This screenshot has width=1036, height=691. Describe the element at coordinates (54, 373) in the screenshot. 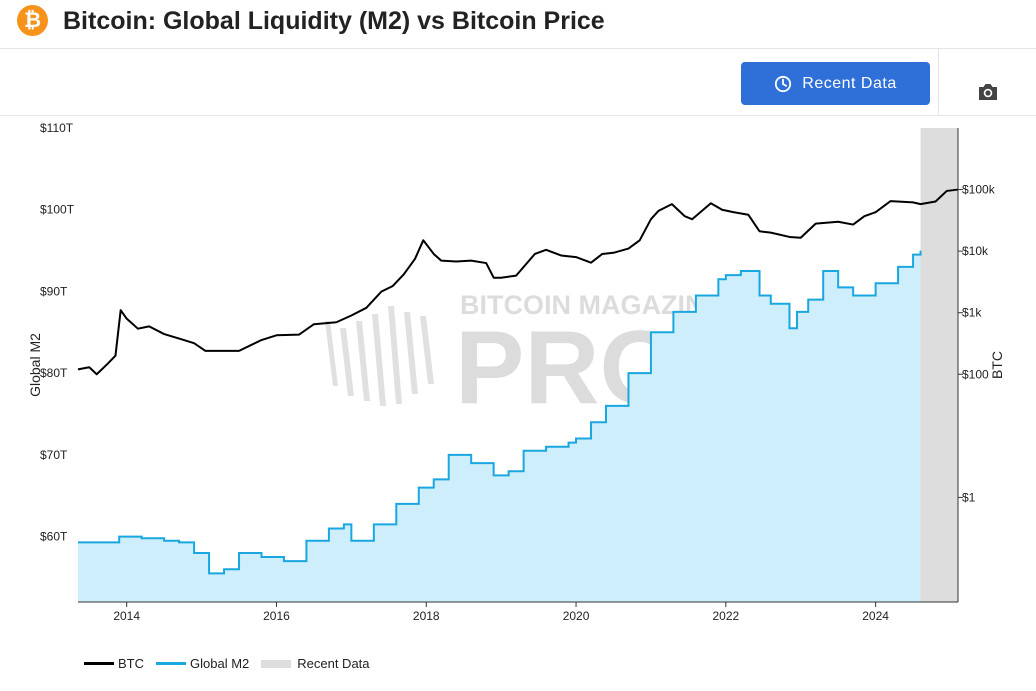

I see `y-left-tick-label: $80T` at that location.